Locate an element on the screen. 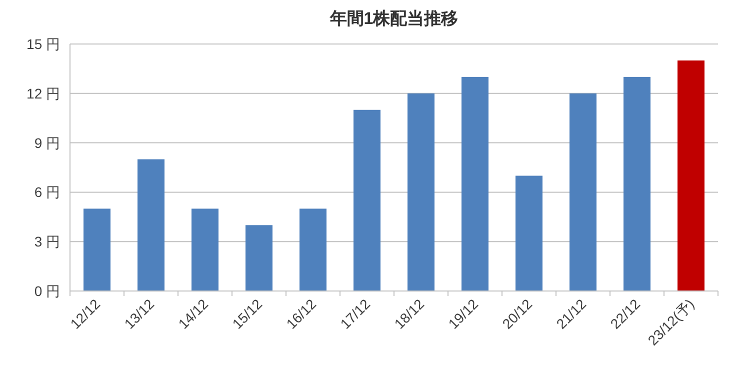  y-tick-label: 15 円 is located at coordinates (43, 44).